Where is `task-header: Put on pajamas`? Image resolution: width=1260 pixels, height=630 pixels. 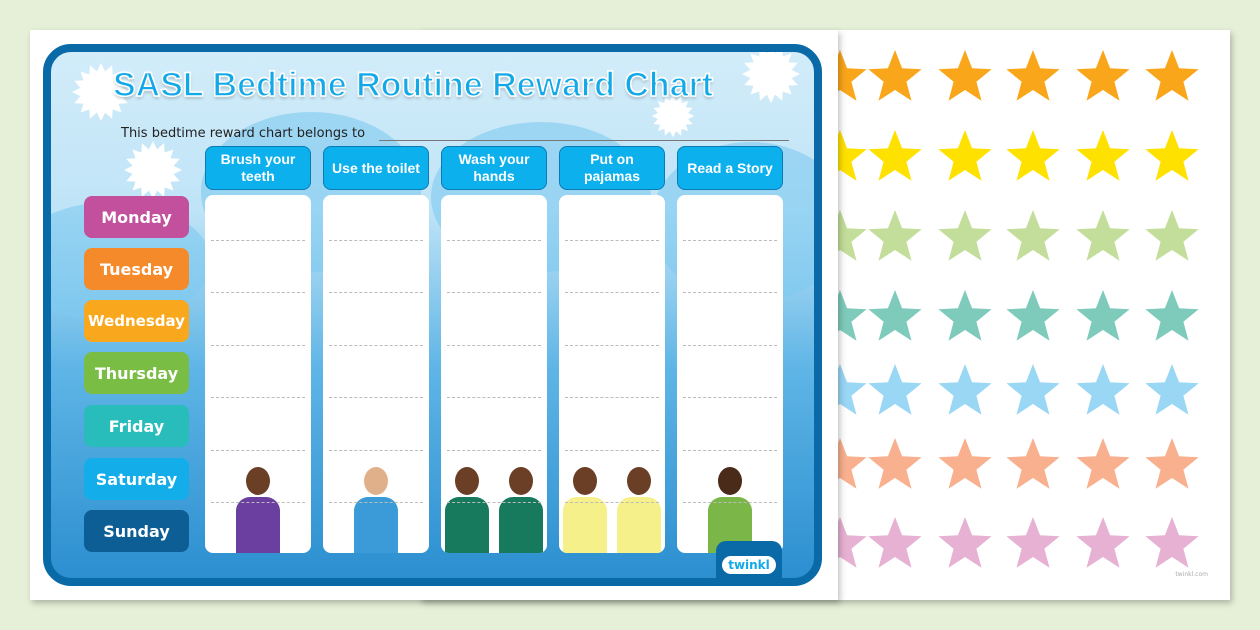
task-header: Put on pajamas is located at coordinates (612, 168).